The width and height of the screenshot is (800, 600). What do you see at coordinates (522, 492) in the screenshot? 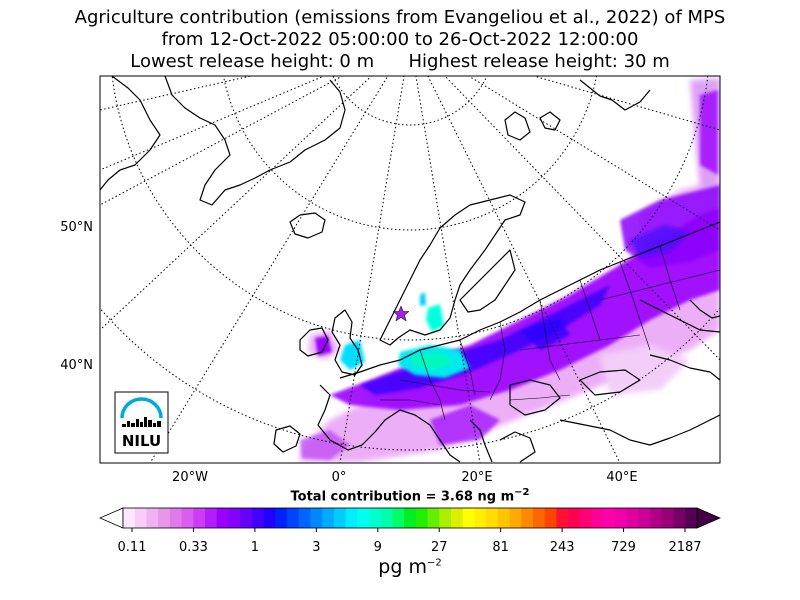
I see `total-contribution-exponent: −2` at bounding box center [522, 492].